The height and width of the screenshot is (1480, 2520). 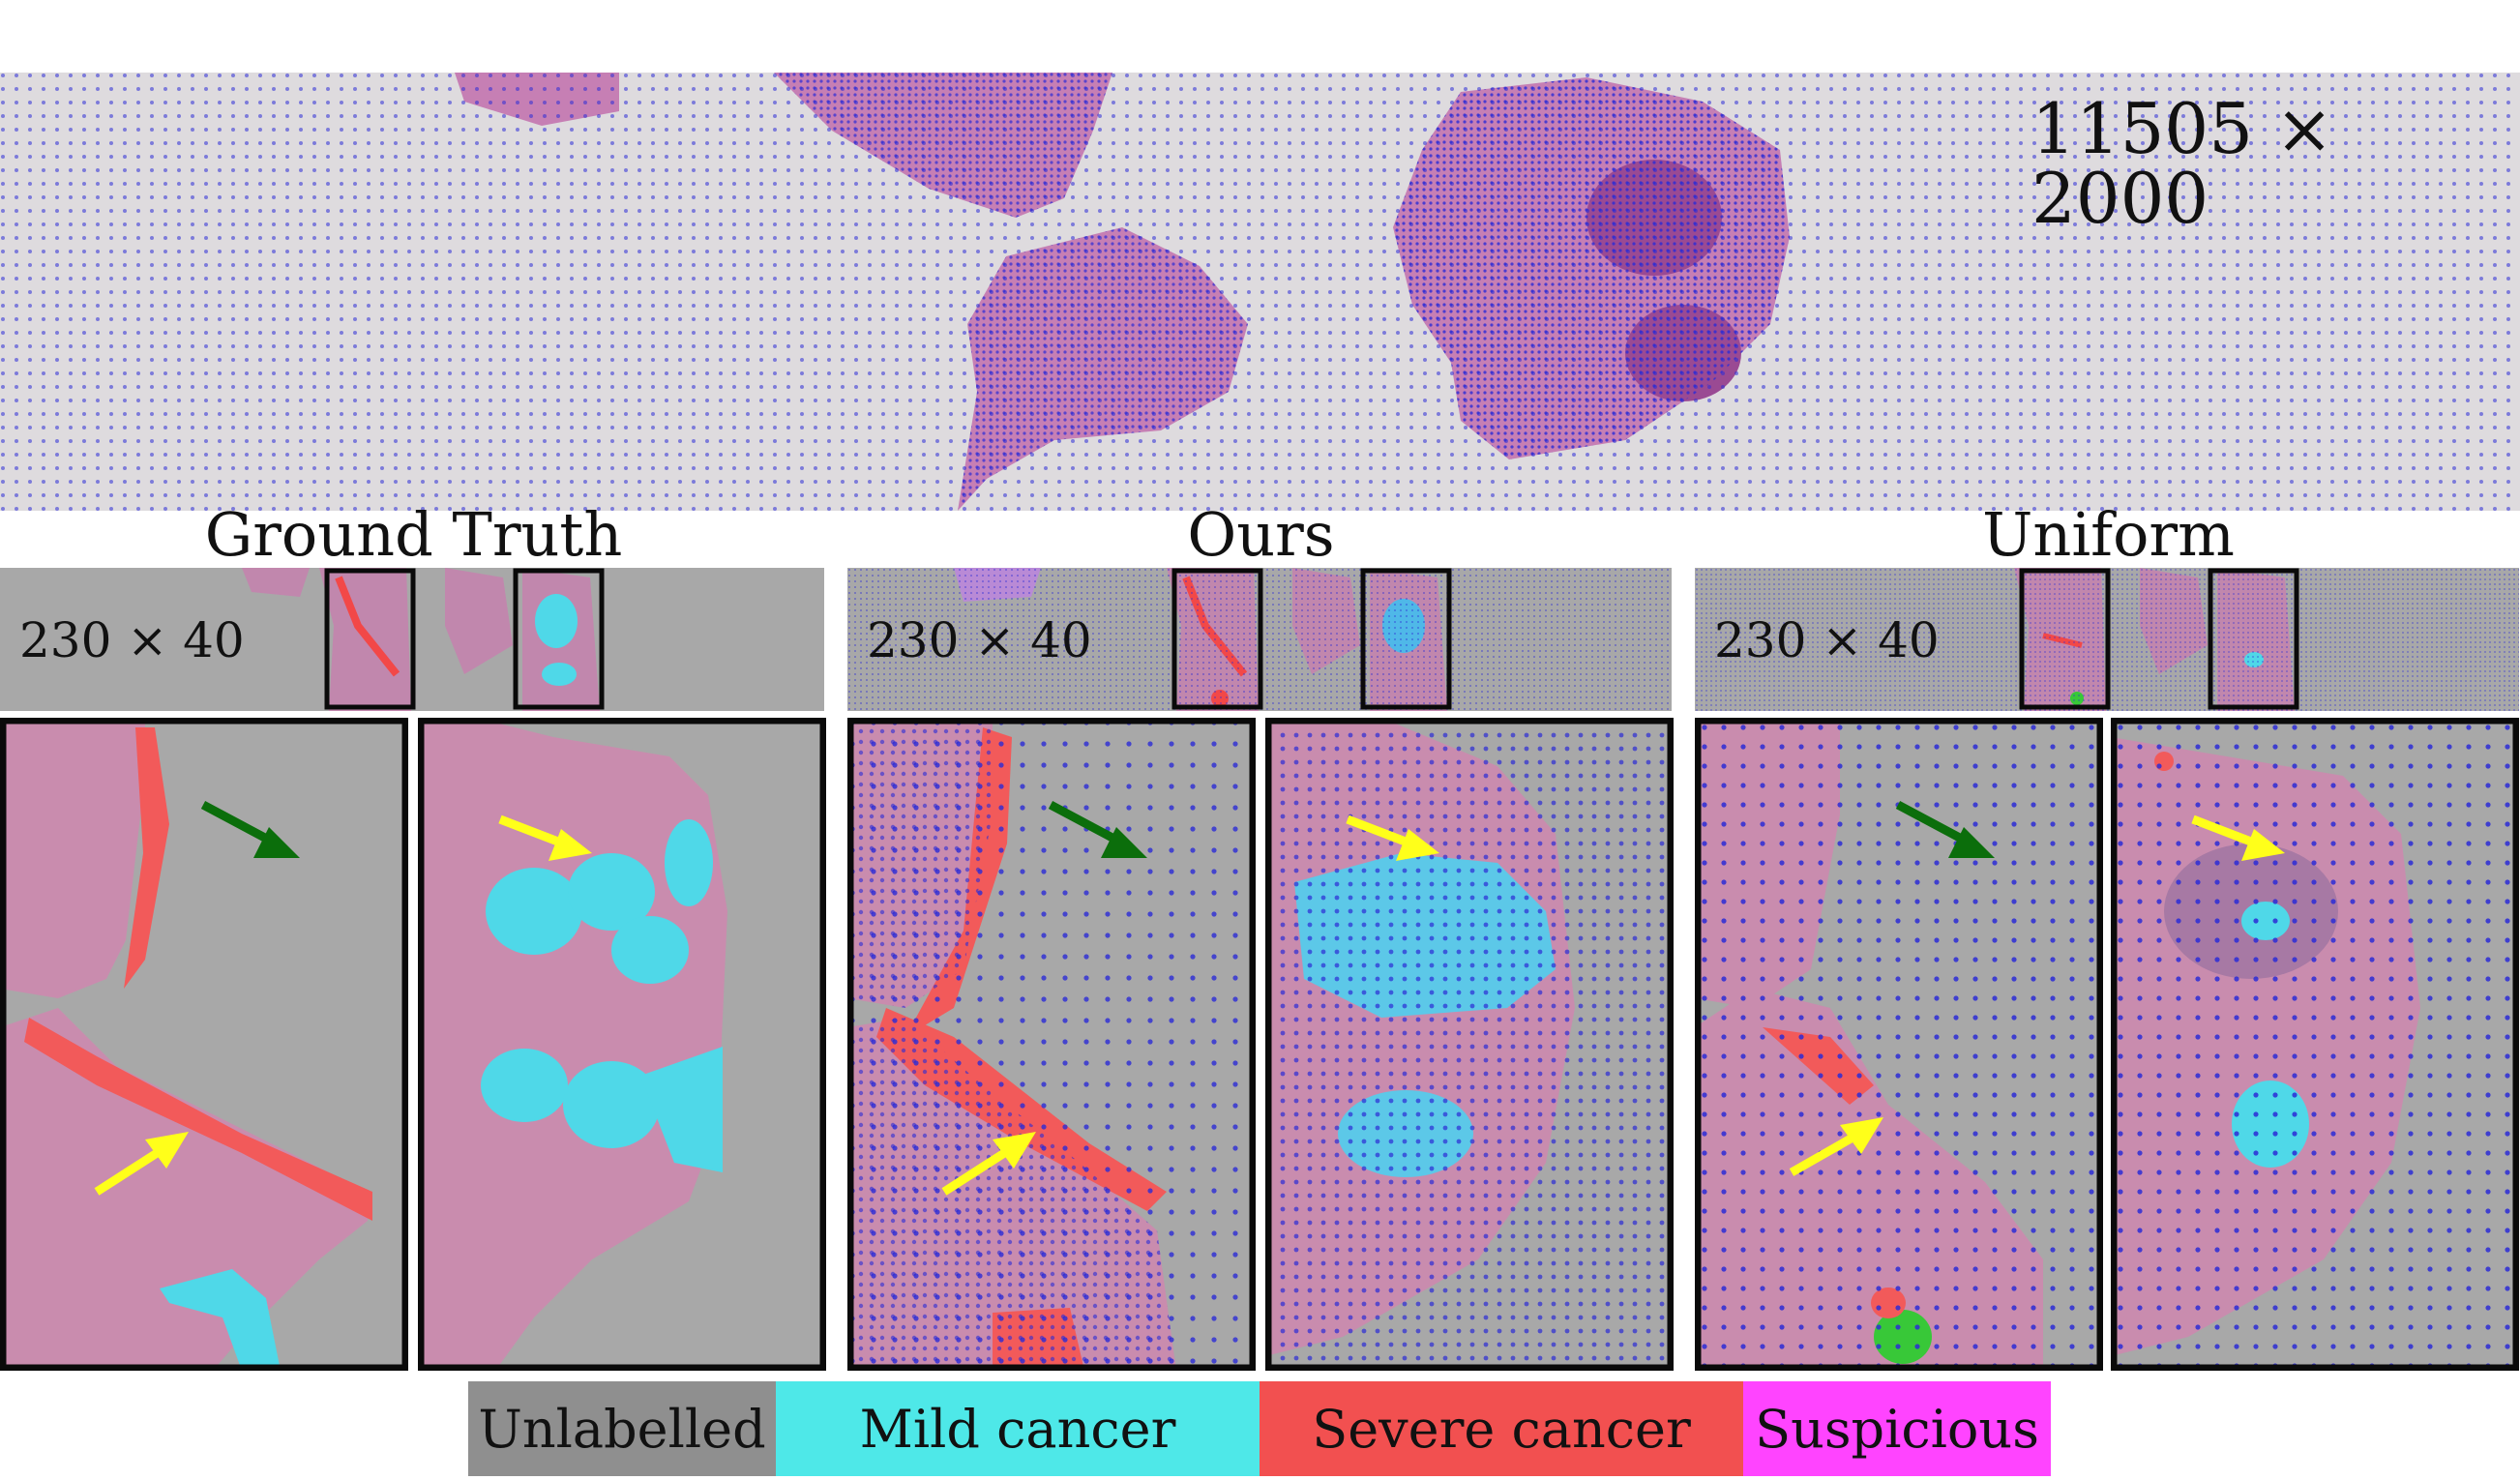 I want to click on uniform-crop-left, so click(x=1899, y=1044).